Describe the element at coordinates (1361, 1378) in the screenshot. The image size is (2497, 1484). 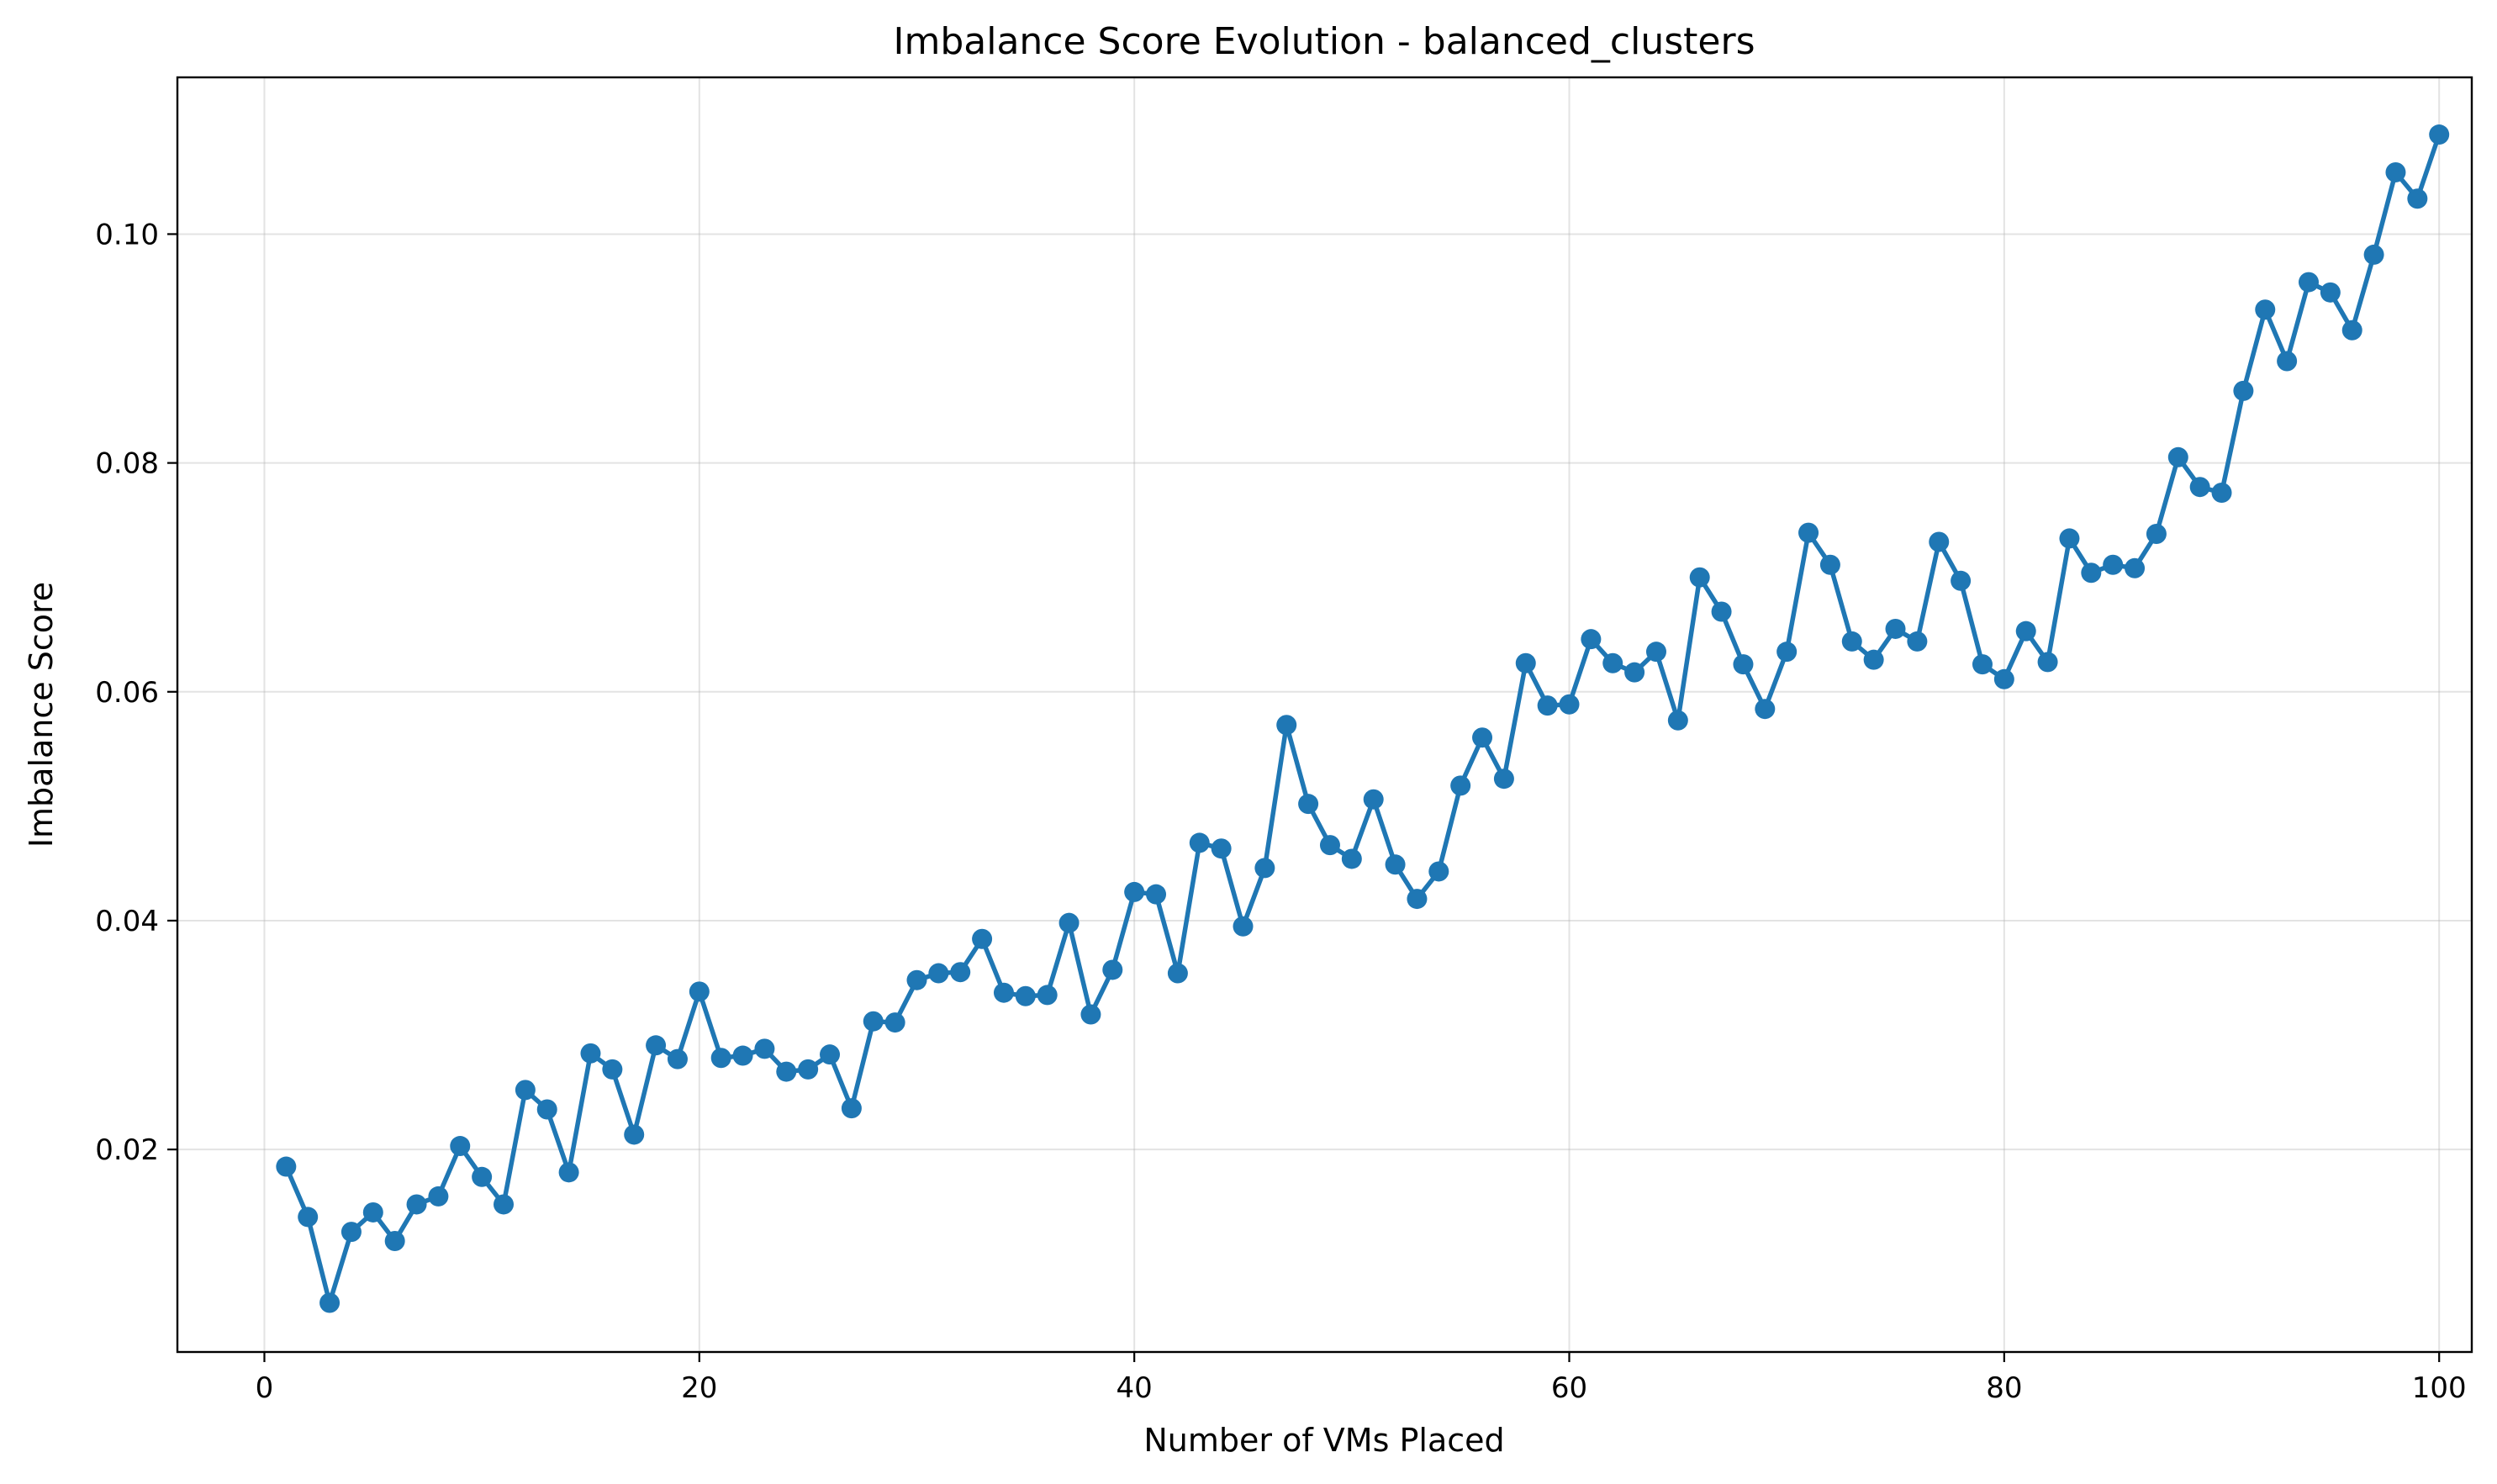
I see `x-axis: 0 20 40 60 80 100` at that location.